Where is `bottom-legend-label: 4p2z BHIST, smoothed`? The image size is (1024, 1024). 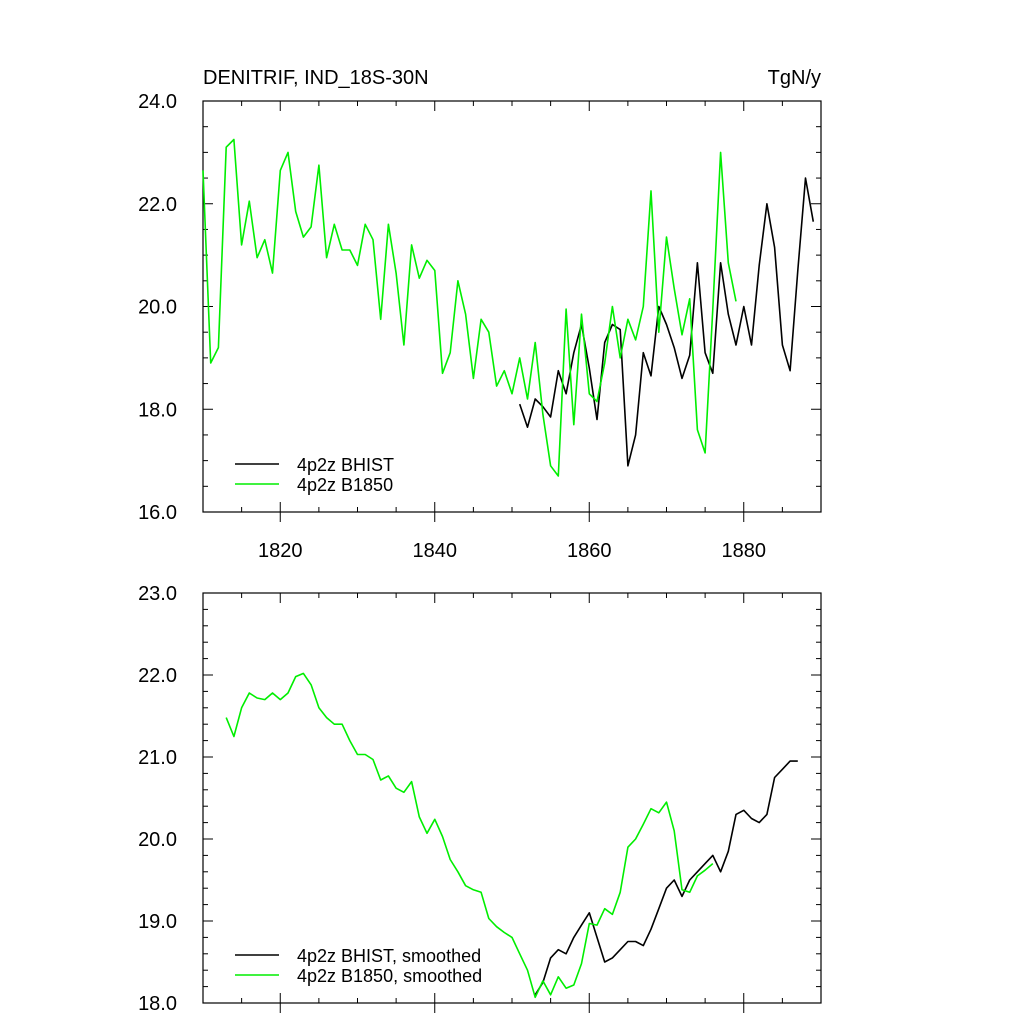
bottom-legend-label: 4p2z BHIST, smoothed is located at coordinates (389, 956).